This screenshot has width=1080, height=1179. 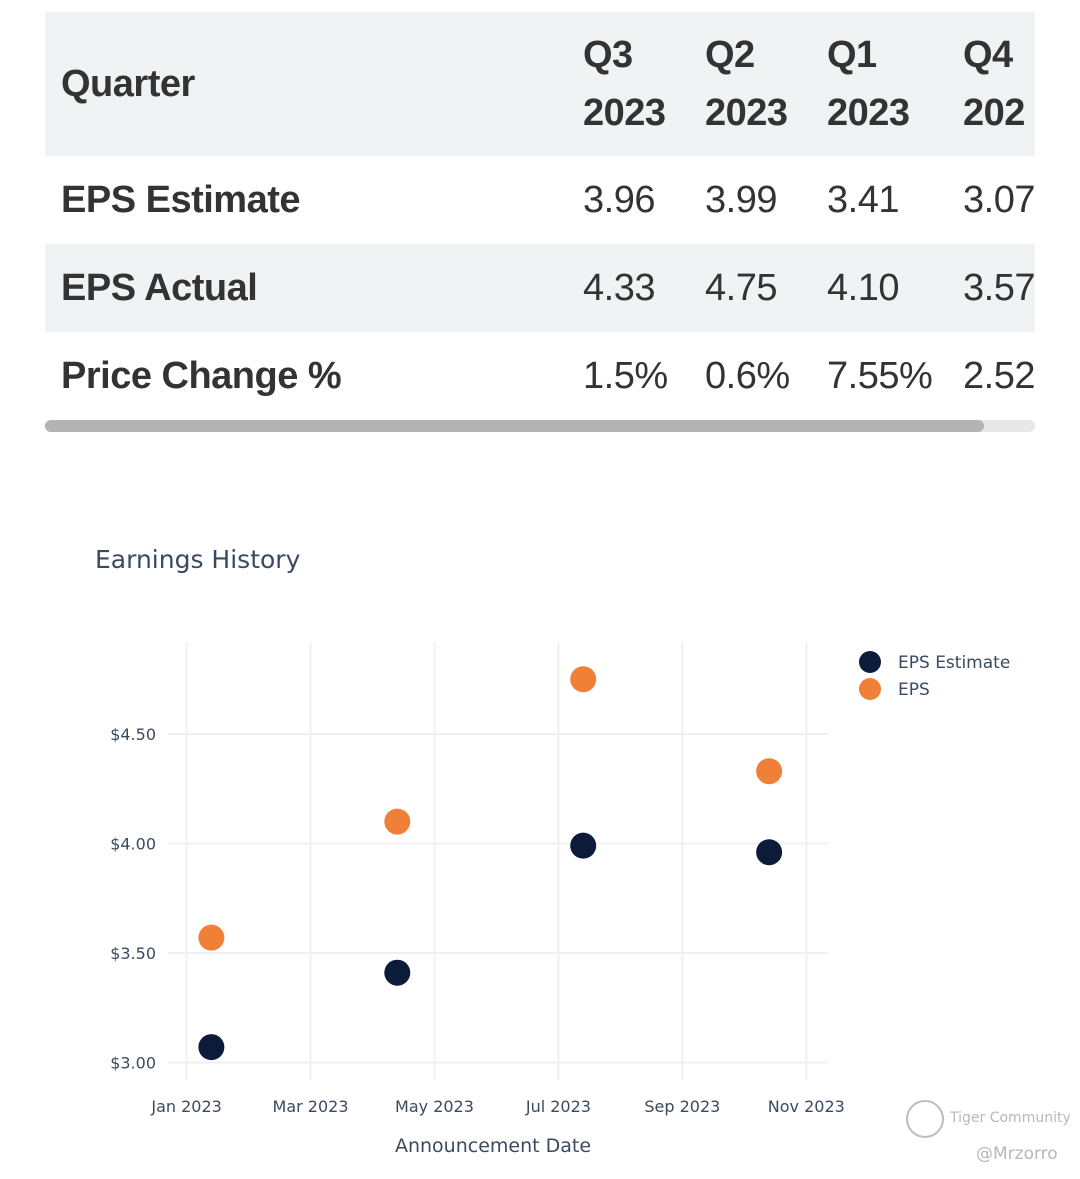 What do you see at coordinates (558, 1106) in the screenshot?
I see `x-tick-label: Jul 2023` at bounding box center [558, 1106].